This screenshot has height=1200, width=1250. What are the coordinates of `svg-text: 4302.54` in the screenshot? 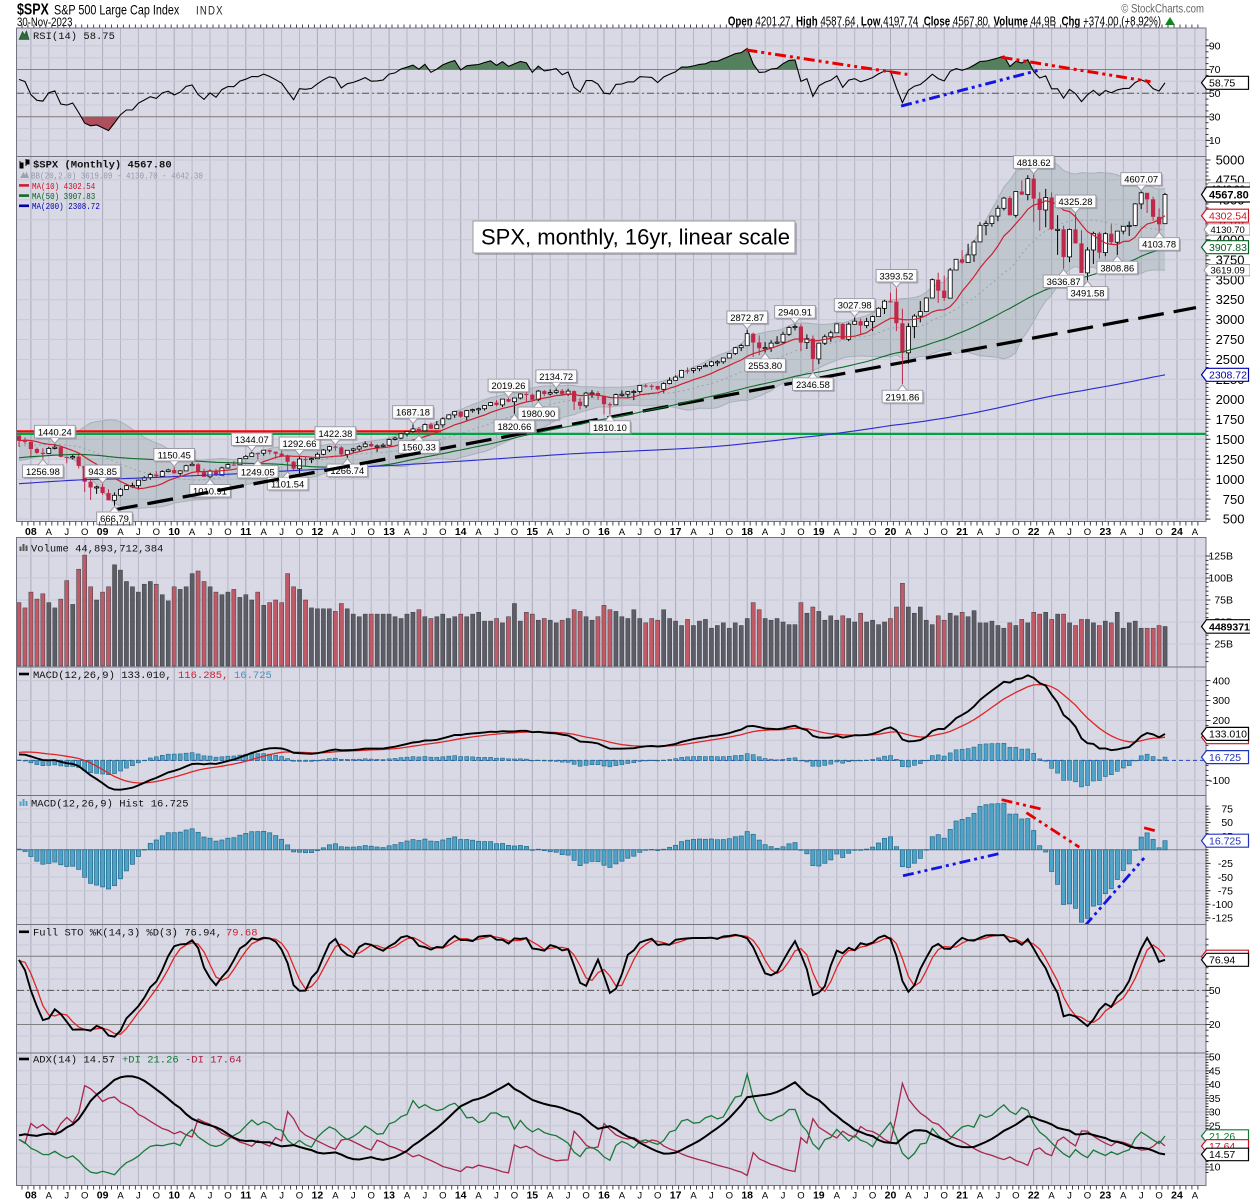 It's located at (1228, 216).